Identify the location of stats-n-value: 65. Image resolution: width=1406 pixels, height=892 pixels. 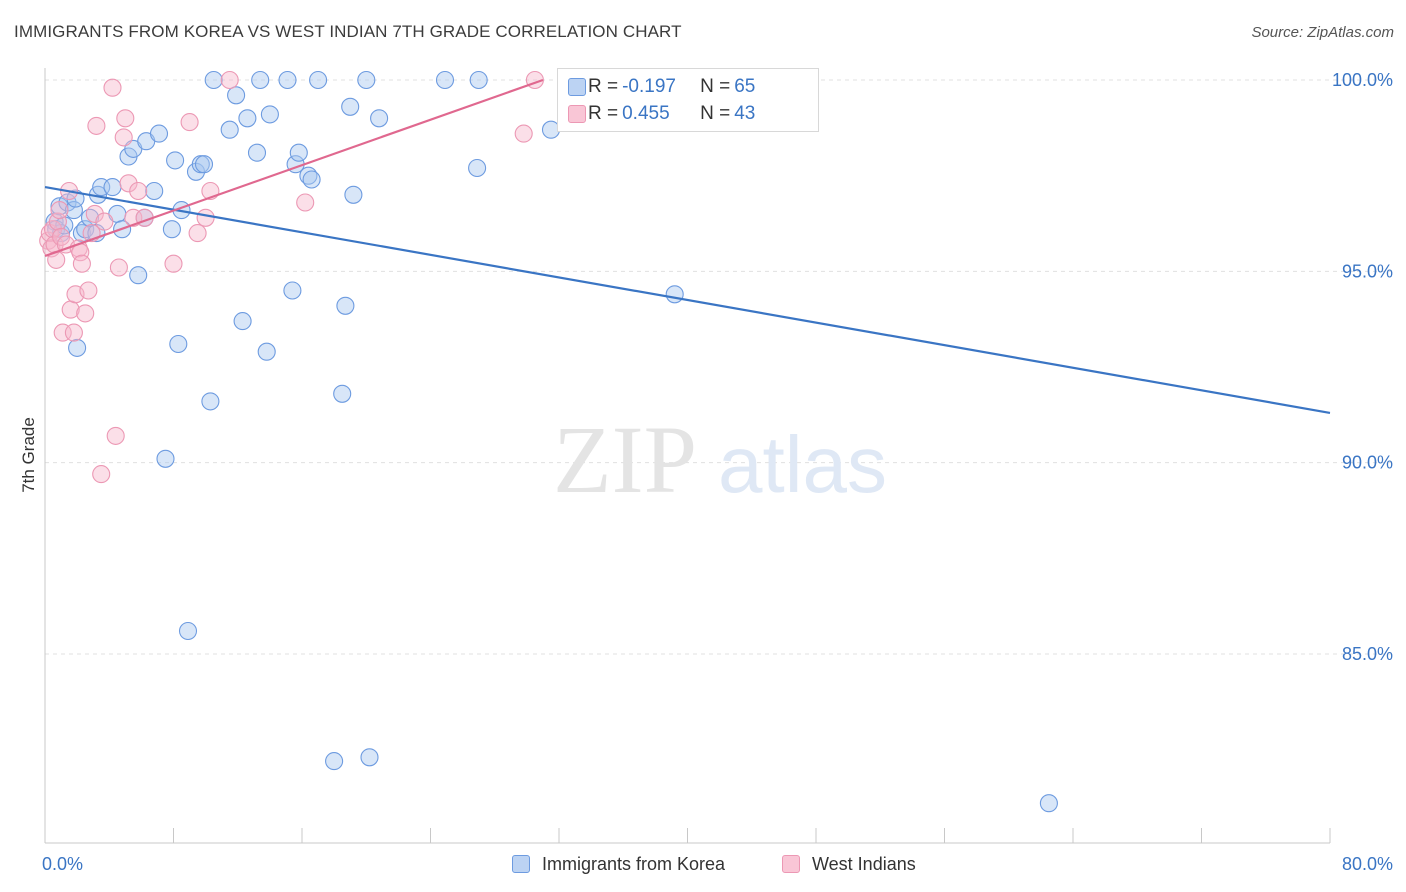
(745, 86).